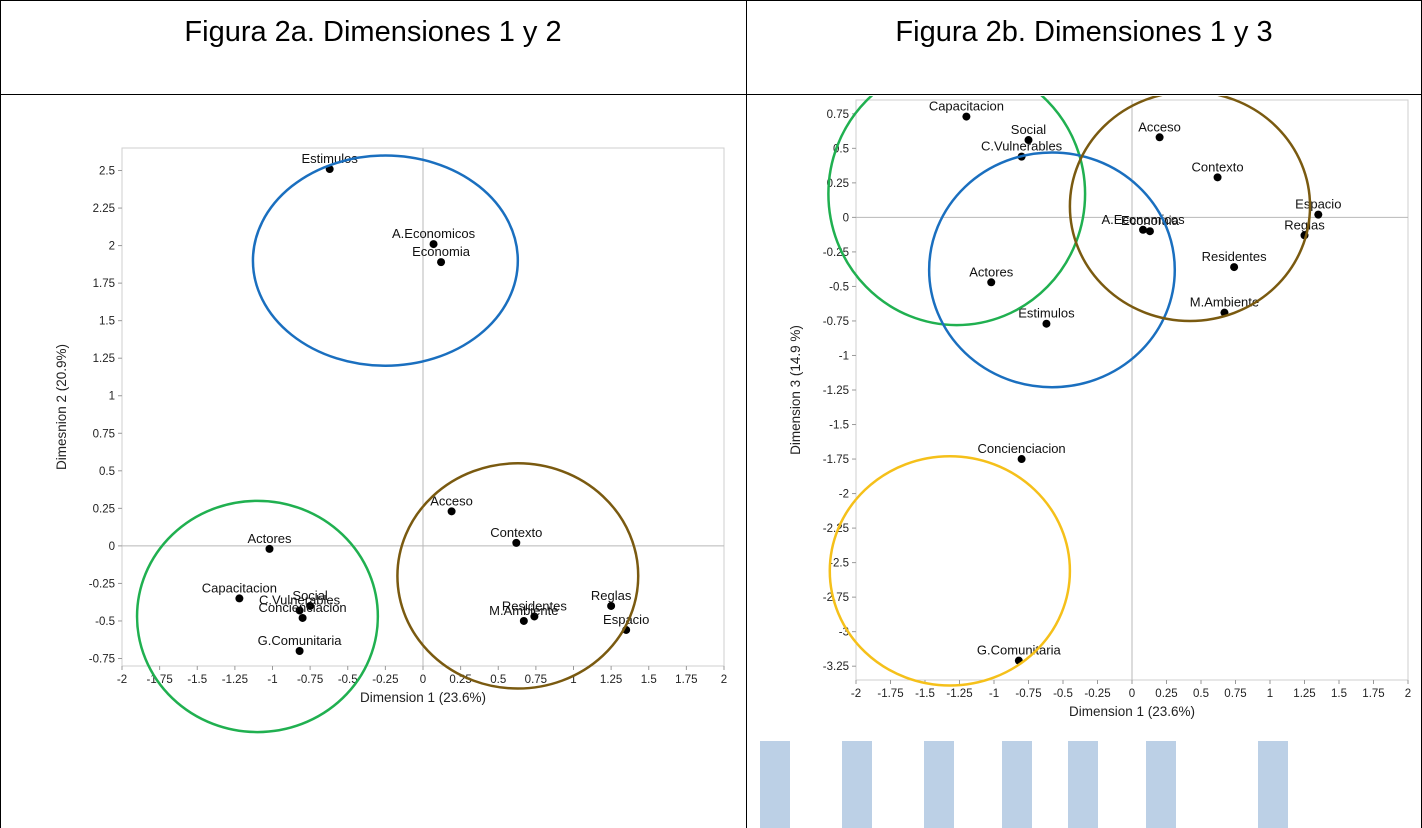  Describe the element at coordinates (434, 233) in the screenshot. I see `data-point-label: A.Economicos` at that location.